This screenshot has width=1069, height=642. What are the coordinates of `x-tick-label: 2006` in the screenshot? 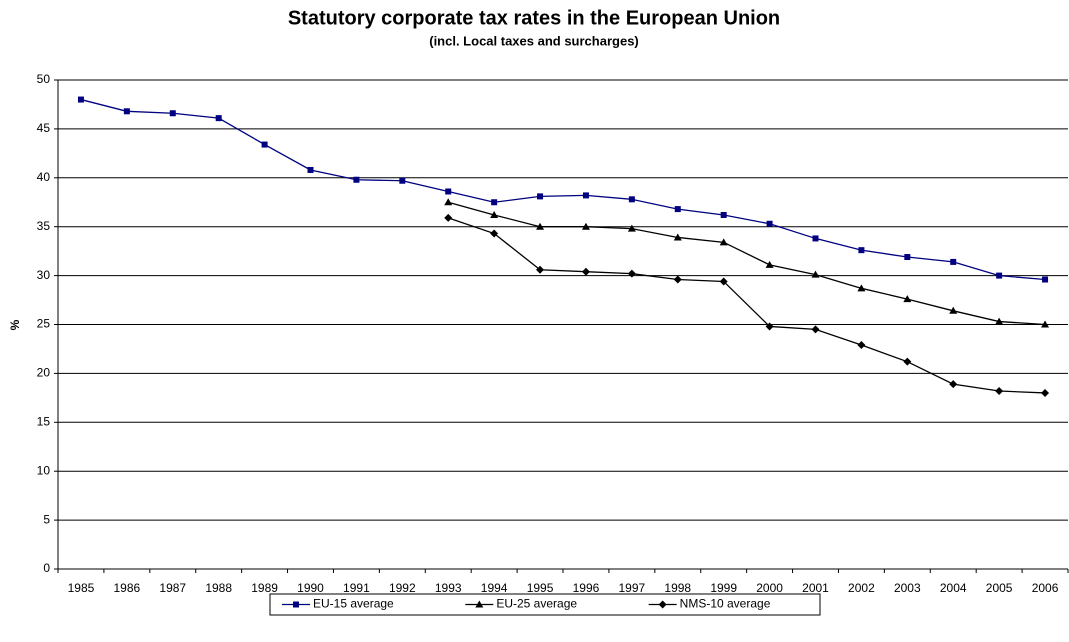 It's located at (1045, 588).